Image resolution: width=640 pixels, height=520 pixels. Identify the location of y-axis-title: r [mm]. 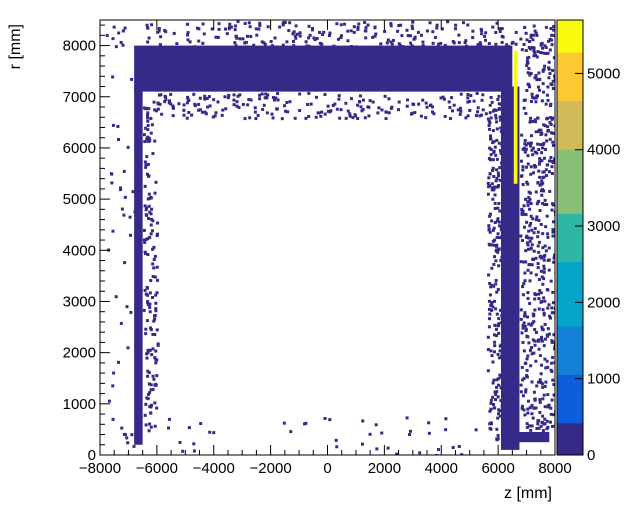
(15, 46).